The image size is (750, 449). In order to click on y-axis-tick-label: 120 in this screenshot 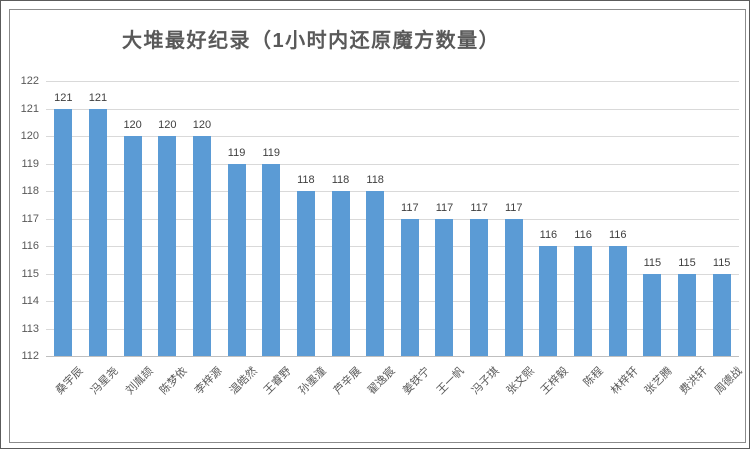, I will do `click(29, 136)`.